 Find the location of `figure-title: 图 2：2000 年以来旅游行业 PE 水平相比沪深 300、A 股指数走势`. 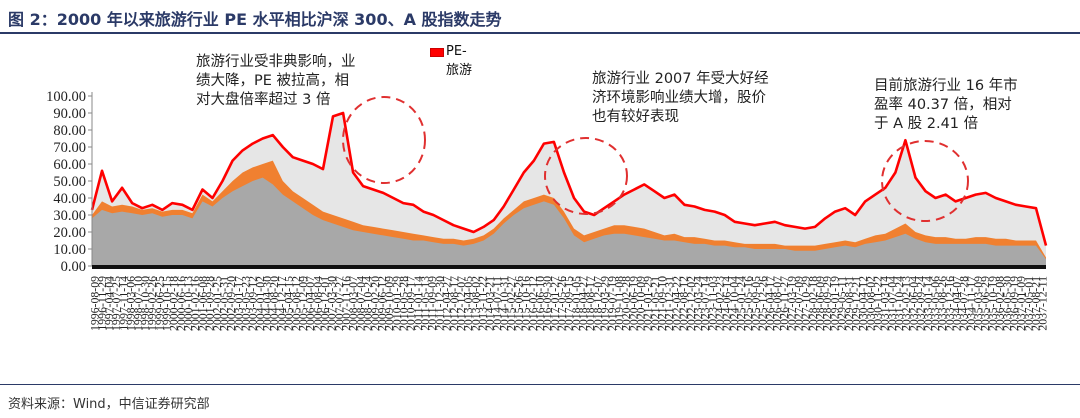

figure-title: 图 2：2000 年以来旅游行业 PE 水平相比沪深 300、A 股指数走势 is located at coordinates (255, 19).